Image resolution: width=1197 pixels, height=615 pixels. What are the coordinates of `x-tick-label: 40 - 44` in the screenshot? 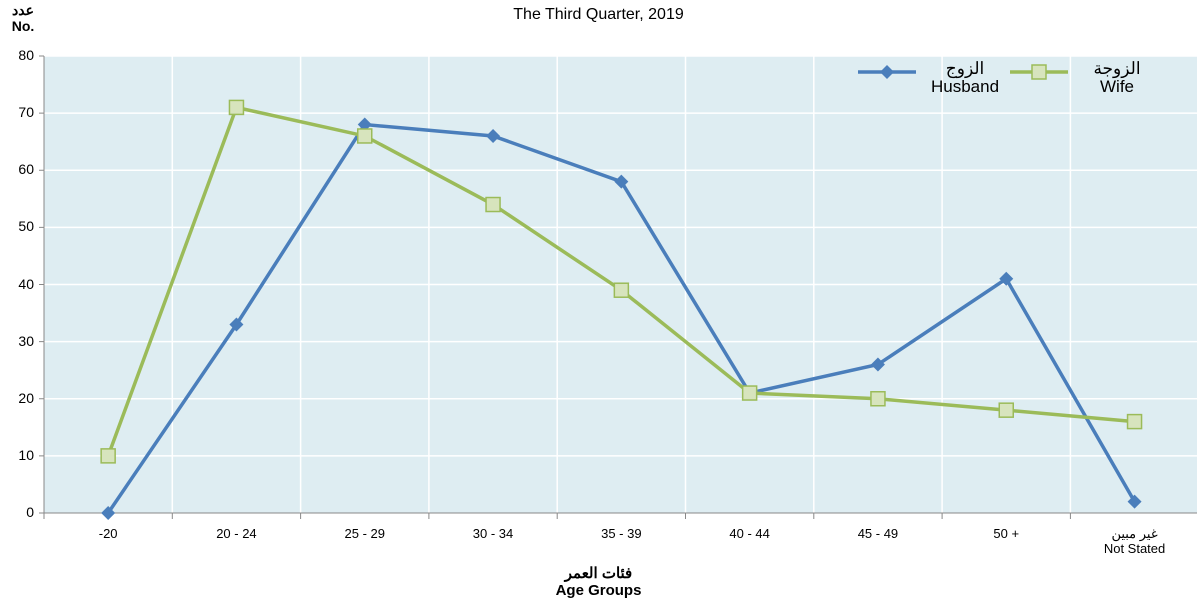 It's located at (749, 533).